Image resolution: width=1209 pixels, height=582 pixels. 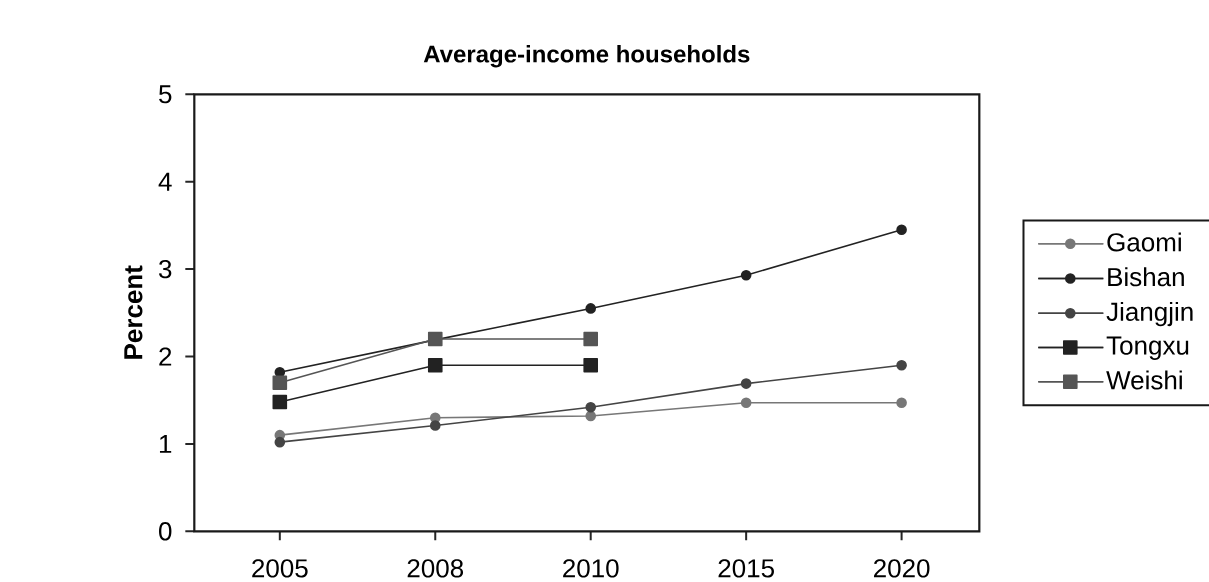 I want to click on x-tick-label: 2020, so click(x=901, y=568).